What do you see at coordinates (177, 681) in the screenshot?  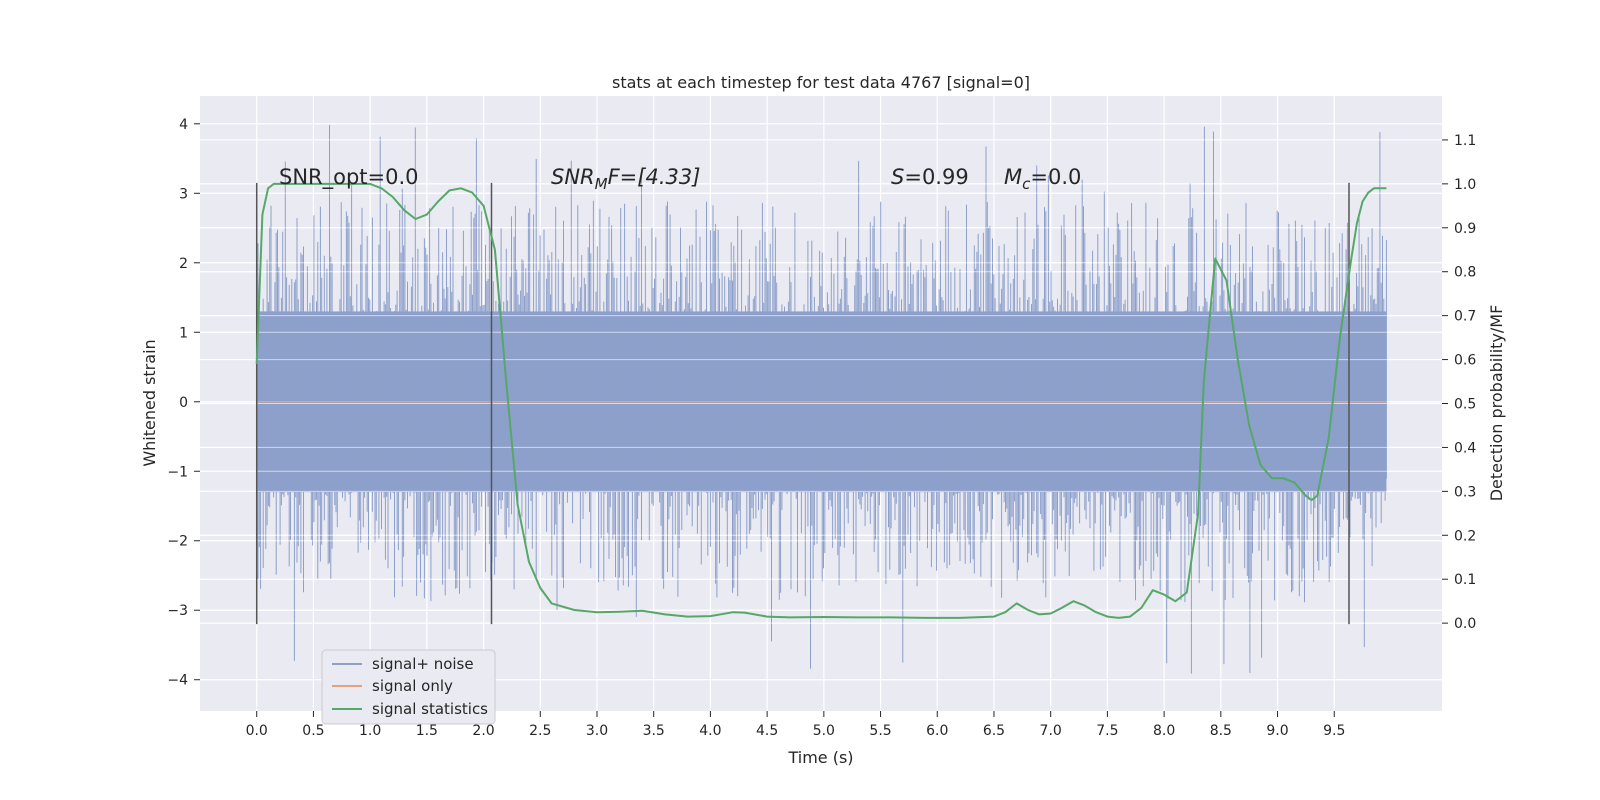 I see `y-tick-label: −4` at bounding box center [177, 681].